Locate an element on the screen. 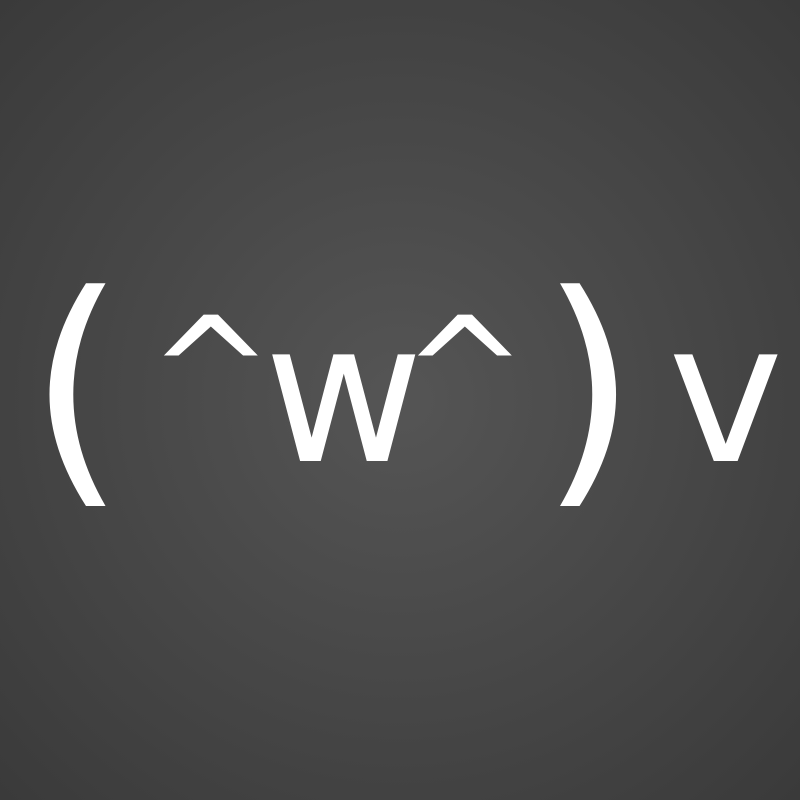  left-eye-glyph: ^ is located at coordinates (211, 373).